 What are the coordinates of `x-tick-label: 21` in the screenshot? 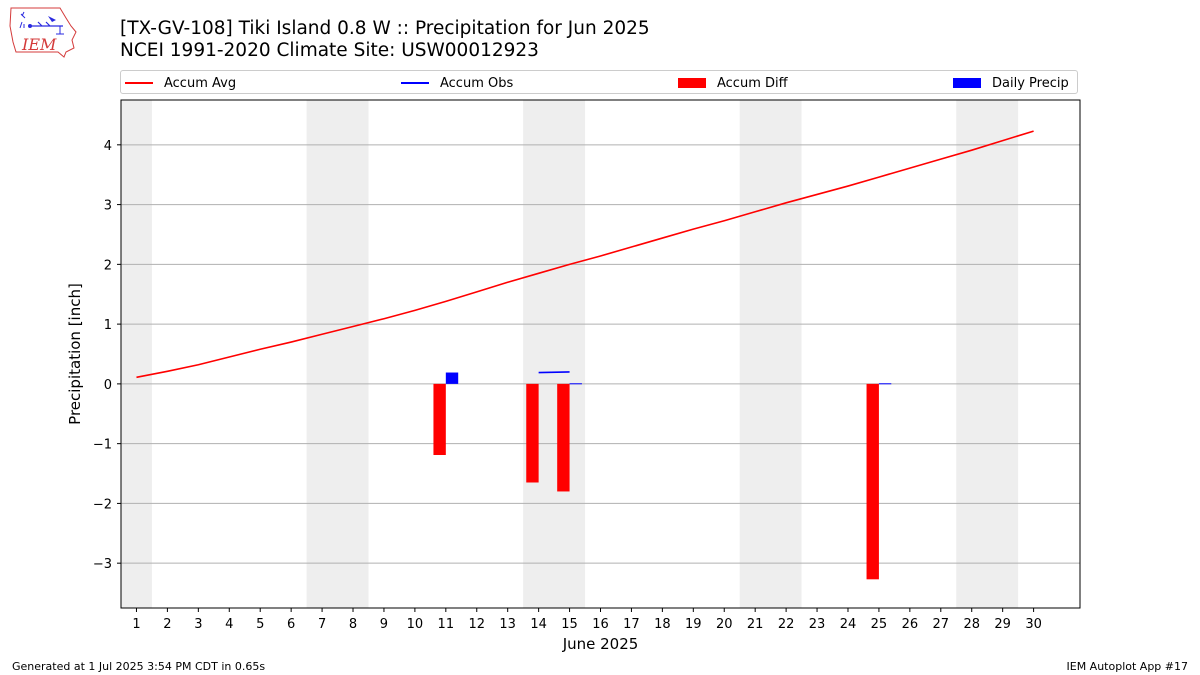 It's located at (755, 624).